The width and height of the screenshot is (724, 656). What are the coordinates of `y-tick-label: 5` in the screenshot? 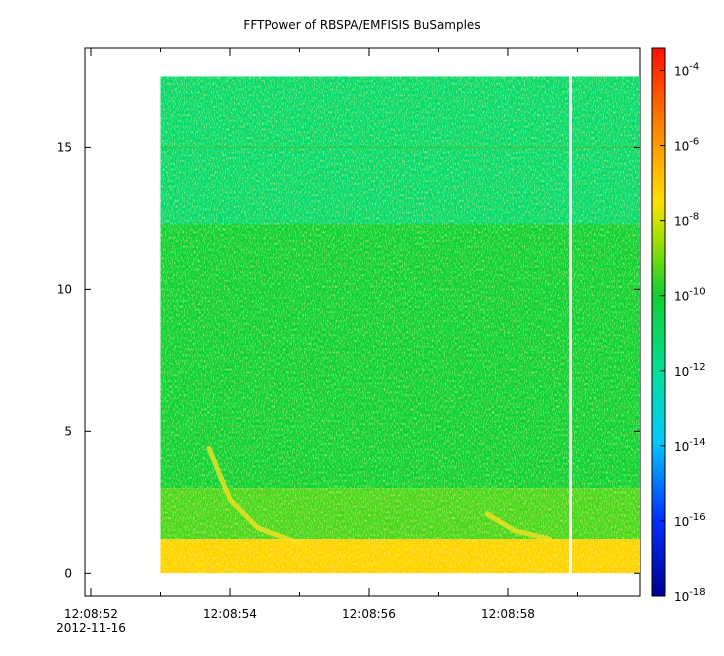 It's located at (68, 431).